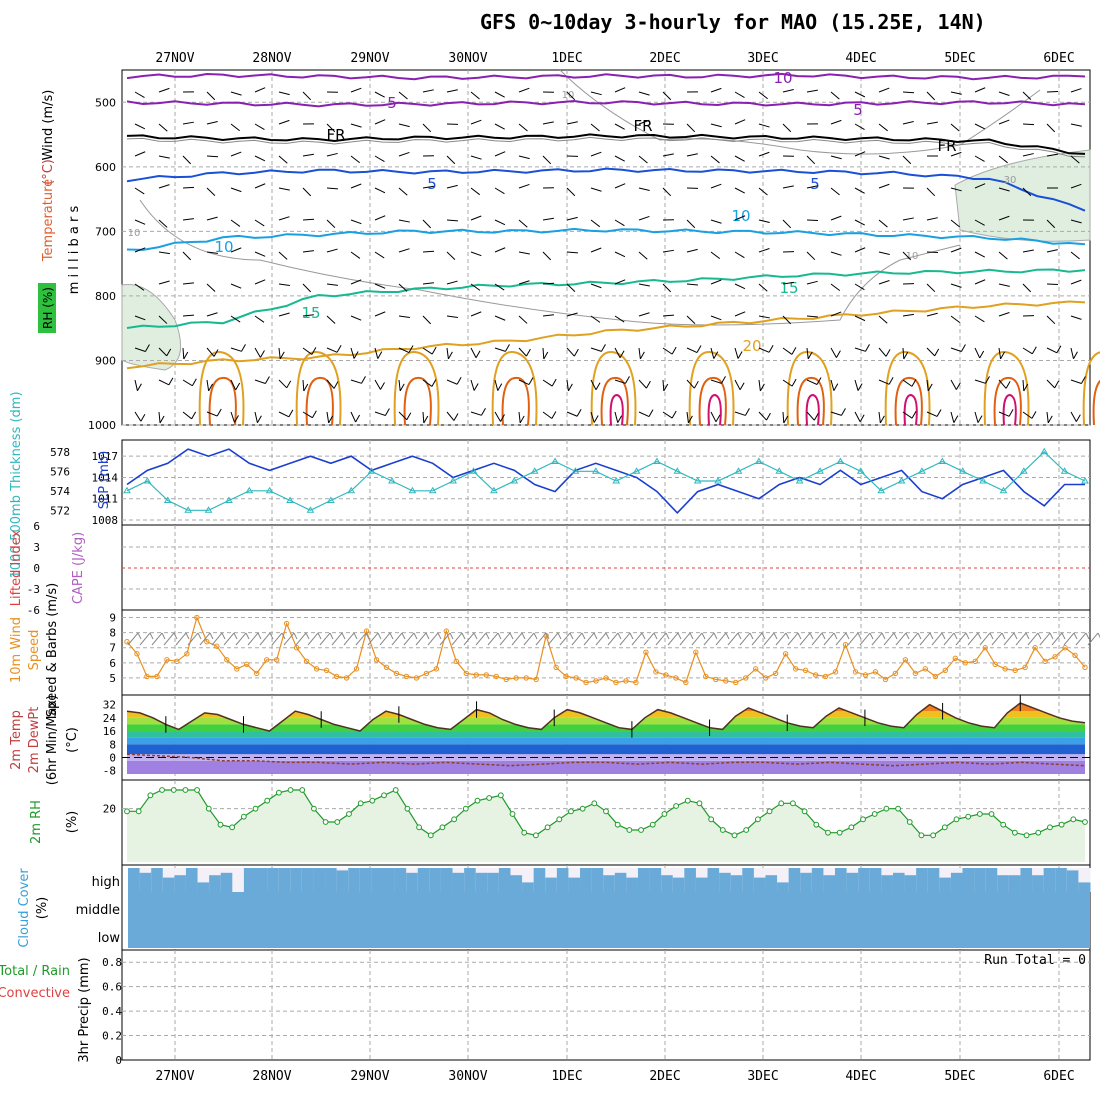 Image resolution: width=1100 pixels, height=1100 pixels. Describe the element at coordinates (606, 728) in the screenshot. I see `temp-color-band` at that location.